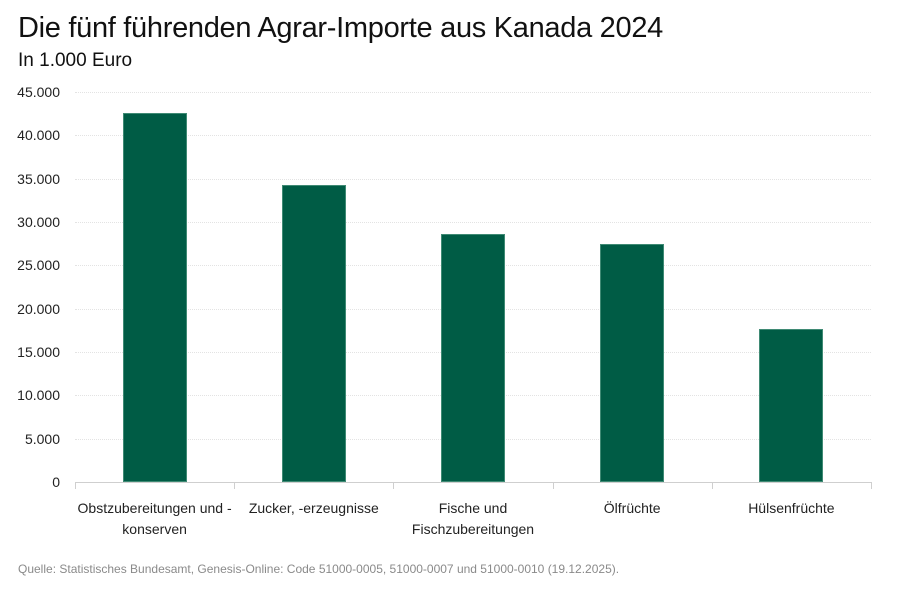  Describe the element at coordinates (38, 92) in the screenshot. I see `y-tick-label: 45.000` at that location.